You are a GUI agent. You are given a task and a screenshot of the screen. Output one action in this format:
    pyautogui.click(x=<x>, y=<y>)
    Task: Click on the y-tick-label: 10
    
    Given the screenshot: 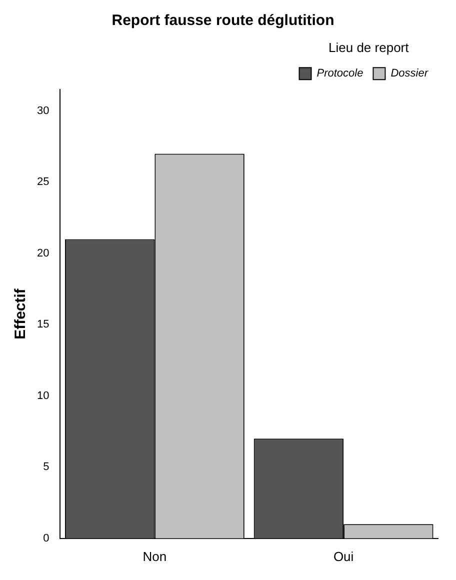 What is the action you would take?
    pyautogui.click(x=43, y=396)
    